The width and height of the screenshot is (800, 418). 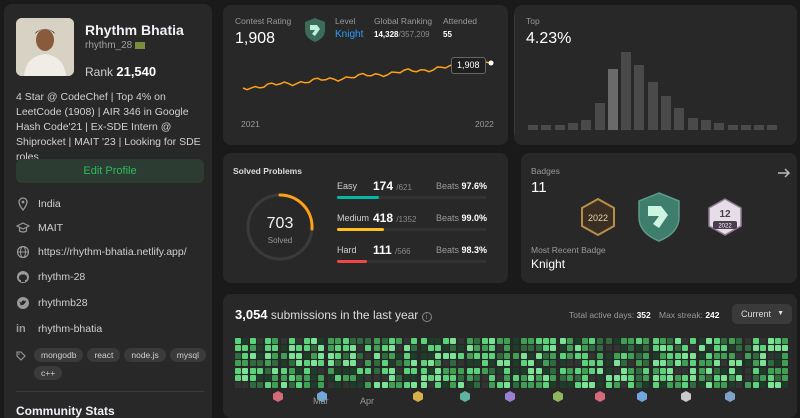 What do you see at coordinates (62, 277) in the screenshot?
I see `github-link: rhythm-28` at bounding box center [62, 277].